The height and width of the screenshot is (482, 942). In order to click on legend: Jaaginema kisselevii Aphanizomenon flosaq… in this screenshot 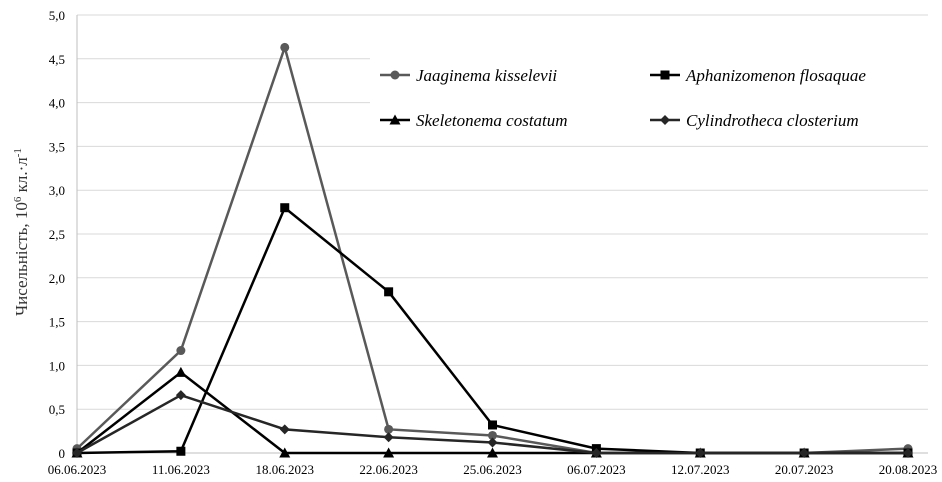, I will do `click(650, 96)`.